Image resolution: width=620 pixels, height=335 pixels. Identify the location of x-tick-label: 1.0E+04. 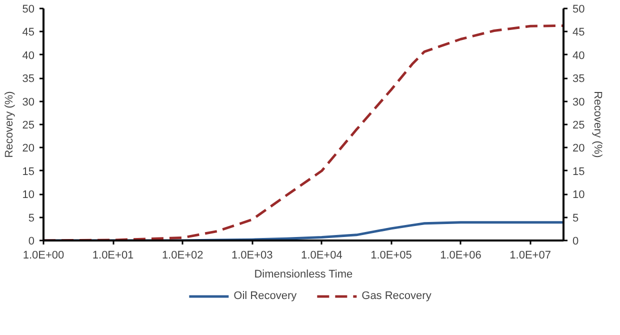
(321, 256).